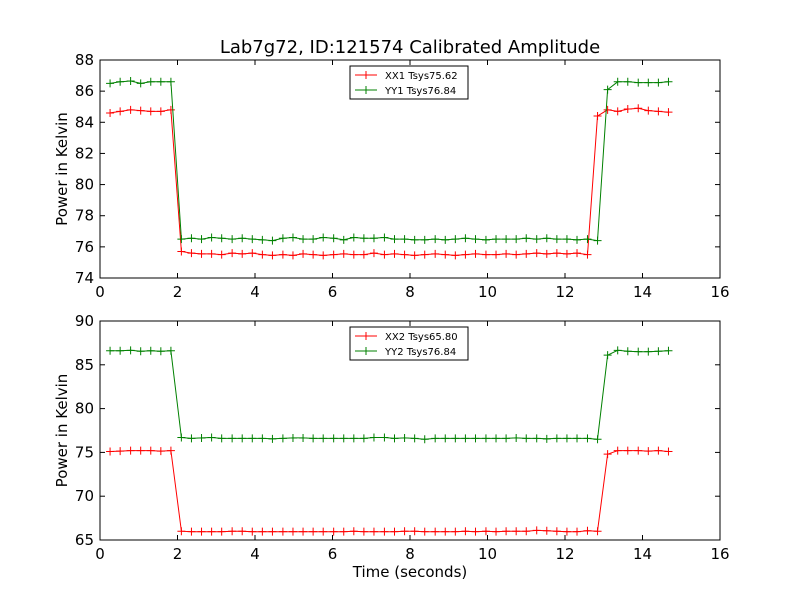 This screenshot has height=600, width=800. Describe the element at coordinates (719, 292) in the screenshot. I see `x-tick-label: 16` at that location.